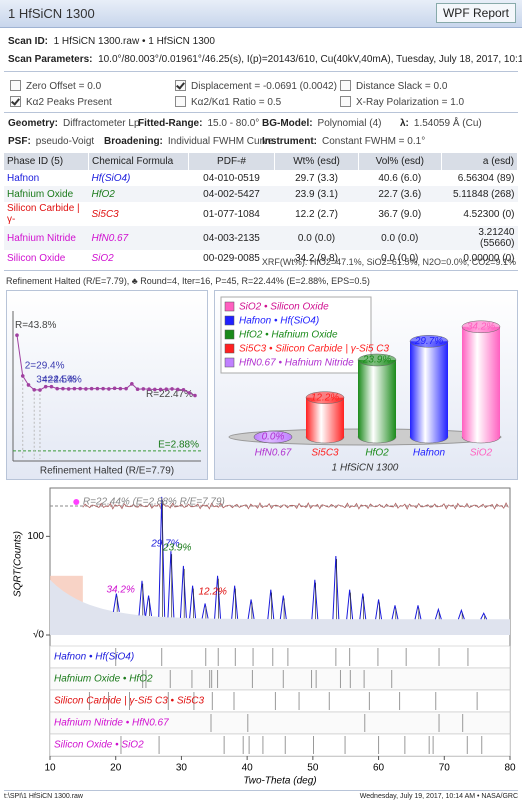  I want to click on cell: 01-077-1084, so click(231, 214).